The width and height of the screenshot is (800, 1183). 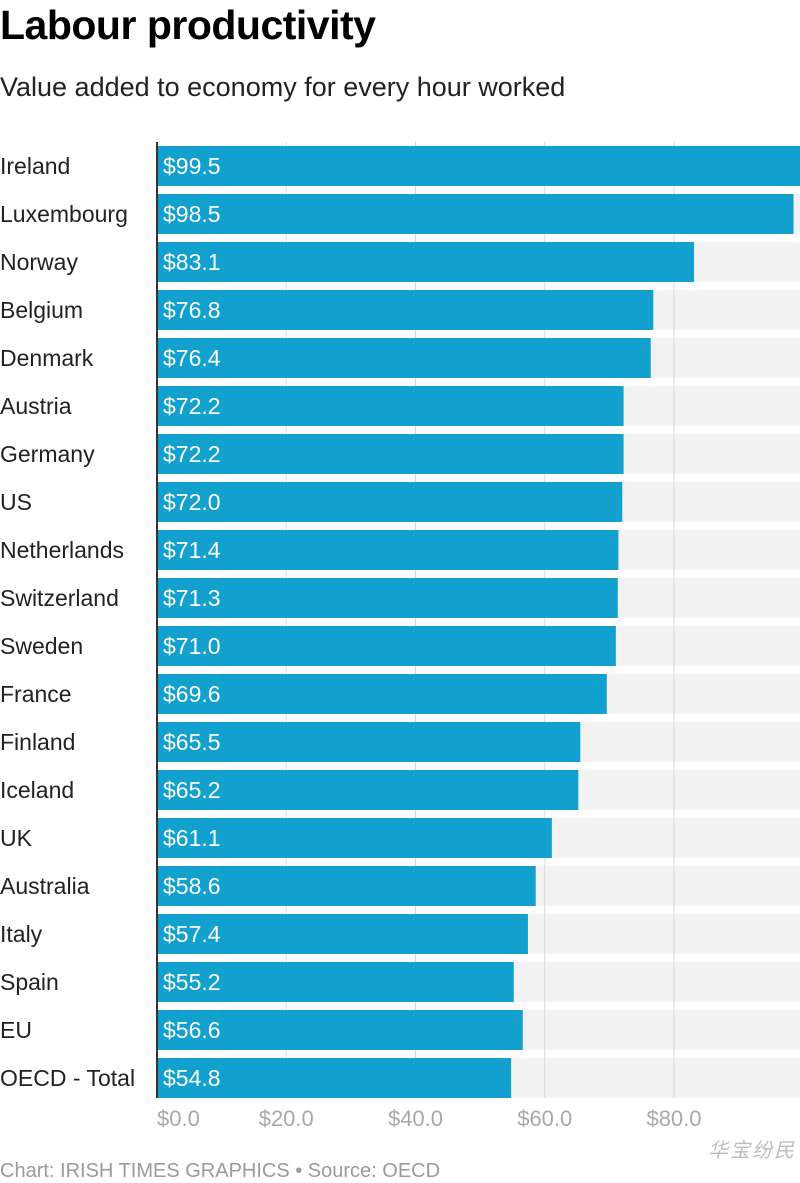 What do you see at coordinates (192, 598) in the screenshot?
I see `value-label: $71.3` at bounding box center [192, 598].